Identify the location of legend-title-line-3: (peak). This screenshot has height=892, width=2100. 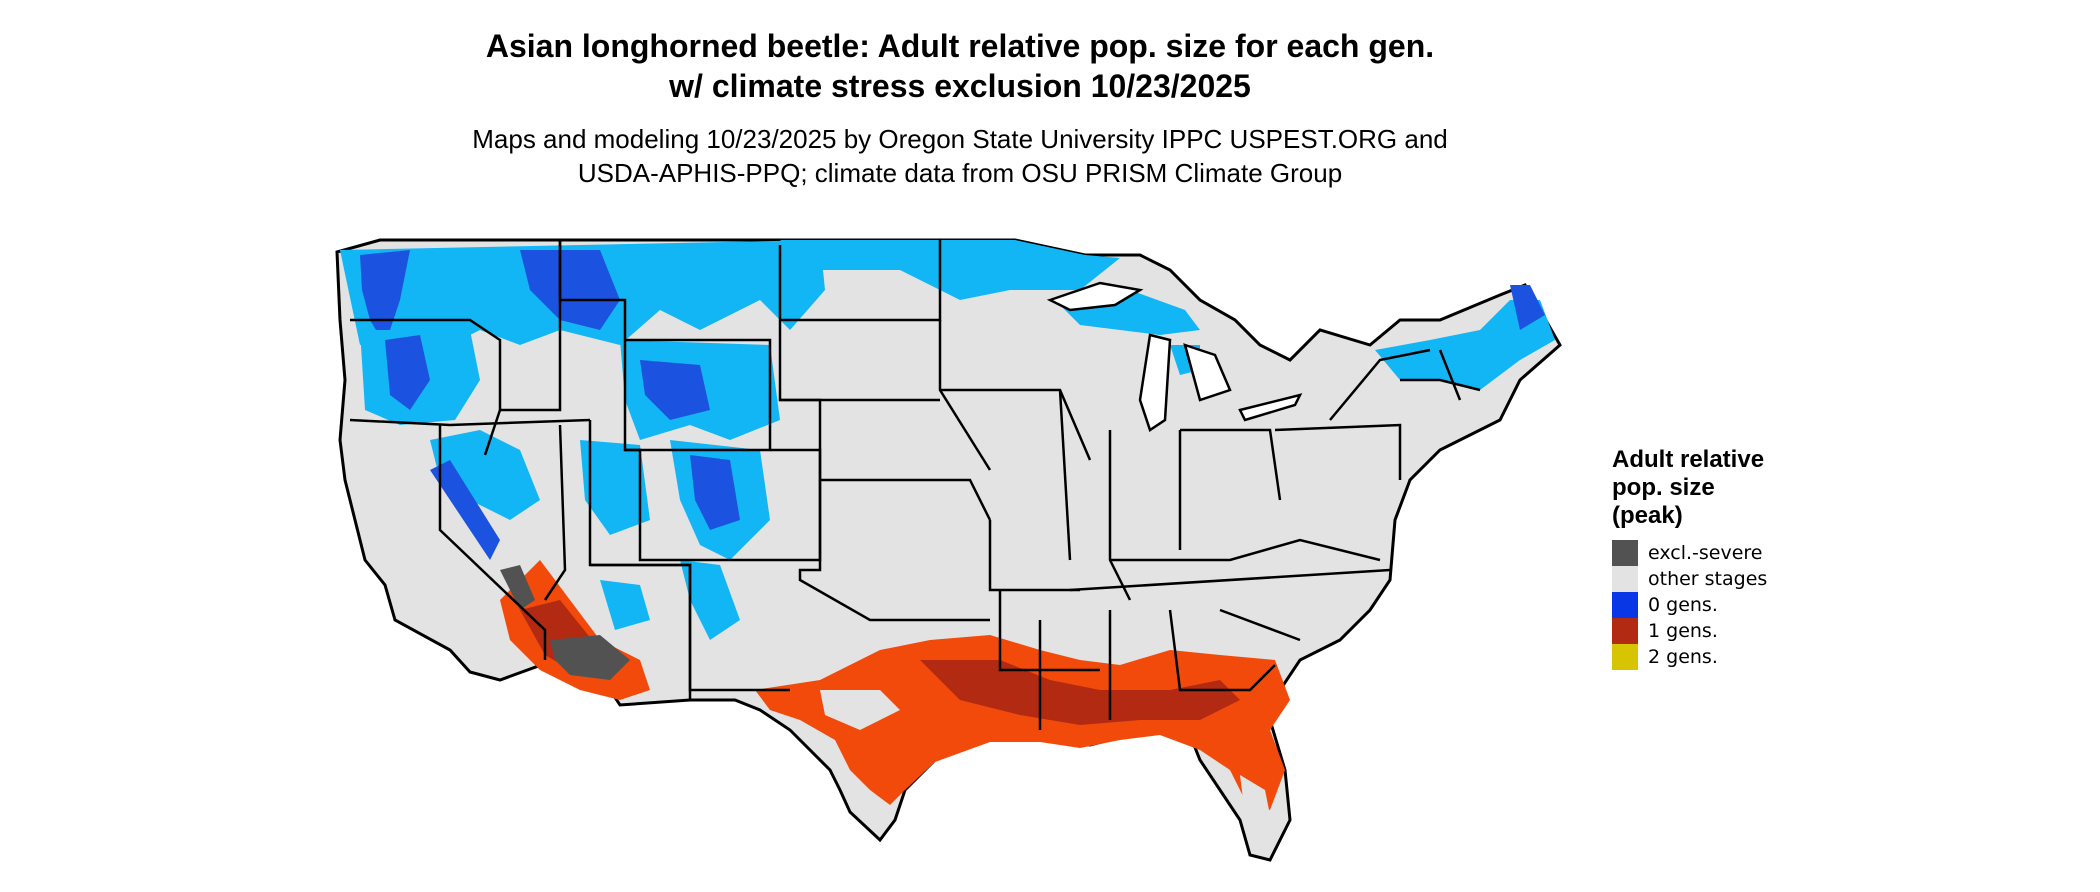
(1647, 515).